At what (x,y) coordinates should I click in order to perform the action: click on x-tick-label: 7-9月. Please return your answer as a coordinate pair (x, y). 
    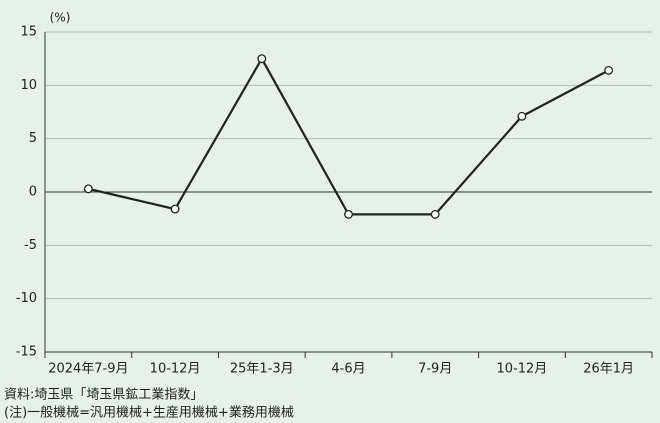
    Looking at the image, I should click on (435, 369).